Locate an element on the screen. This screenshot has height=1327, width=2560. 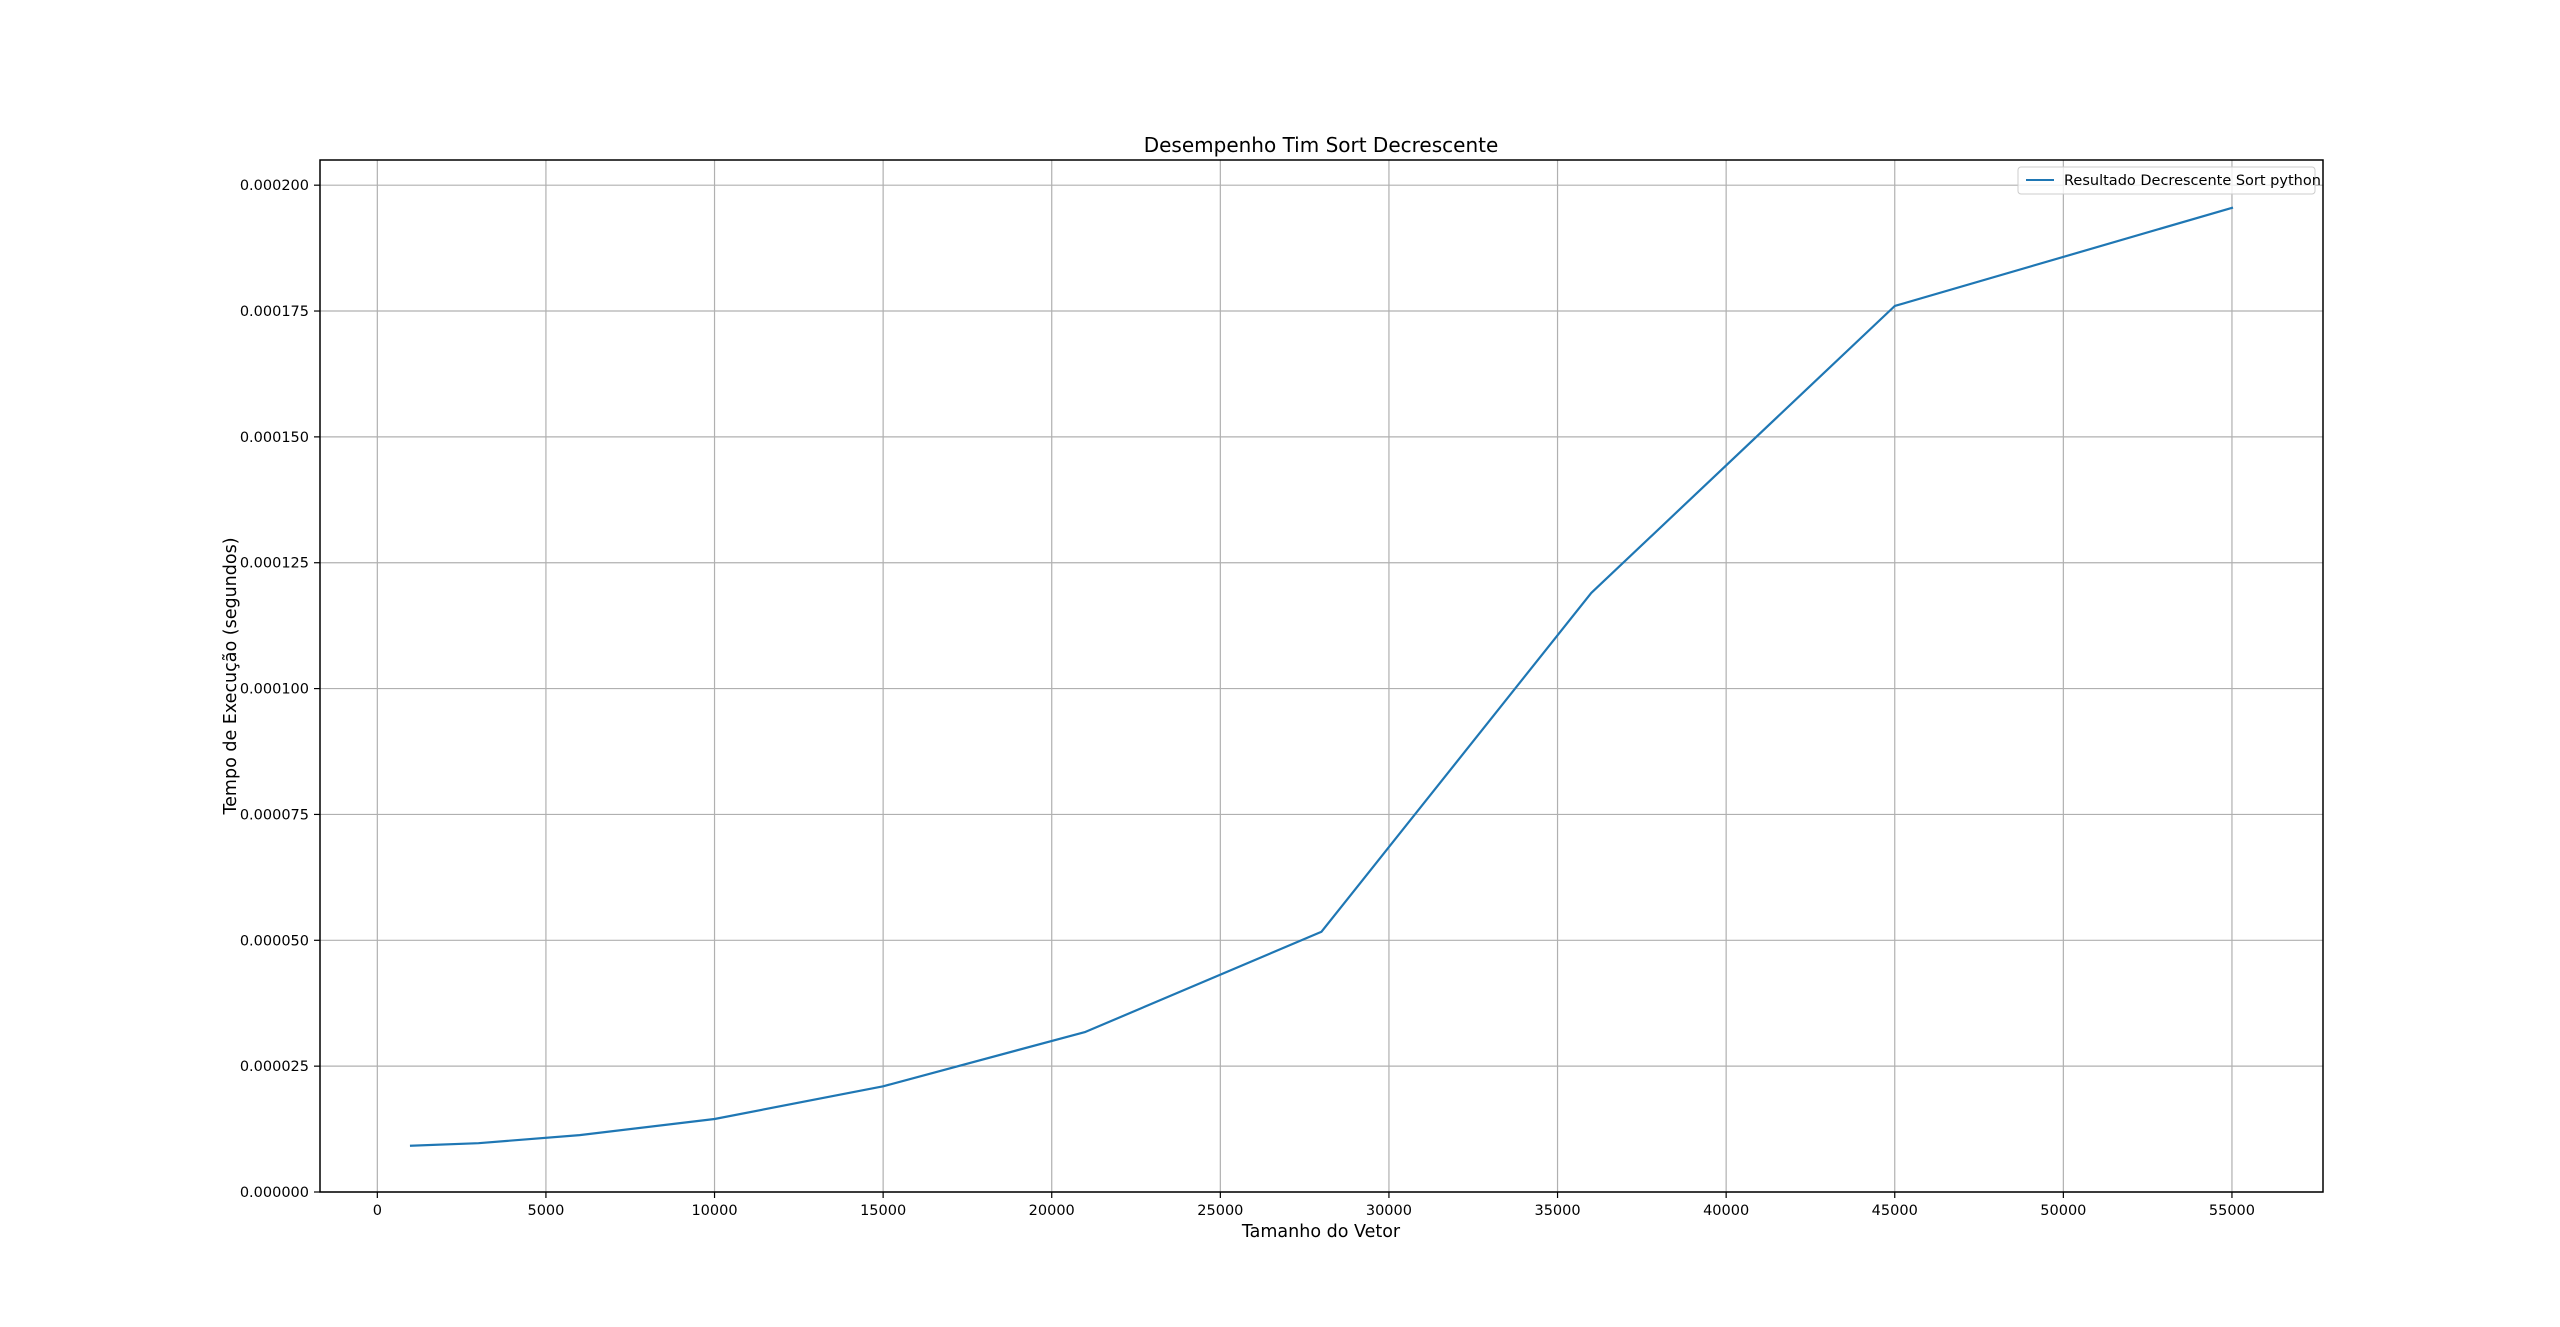
x-tick-label: 45000 is located at coordinates (1895, 1211).